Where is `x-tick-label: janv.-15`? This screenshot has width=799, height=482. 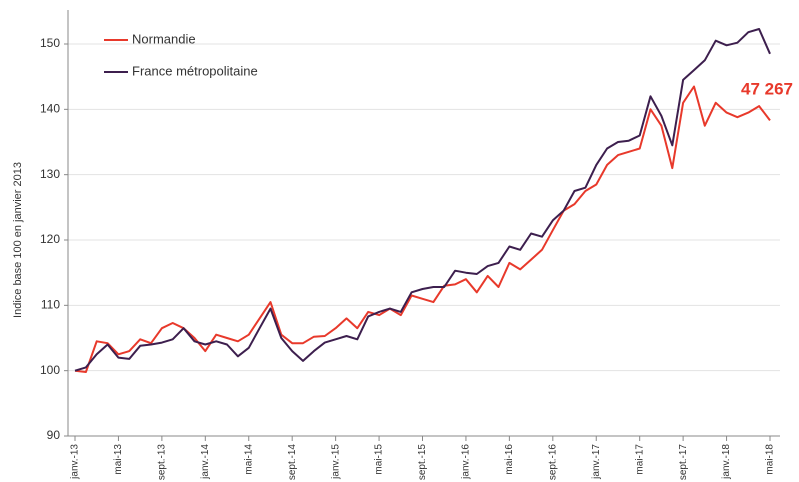
x-tick-label: janv.-15 is located at coordinates (335, 462).